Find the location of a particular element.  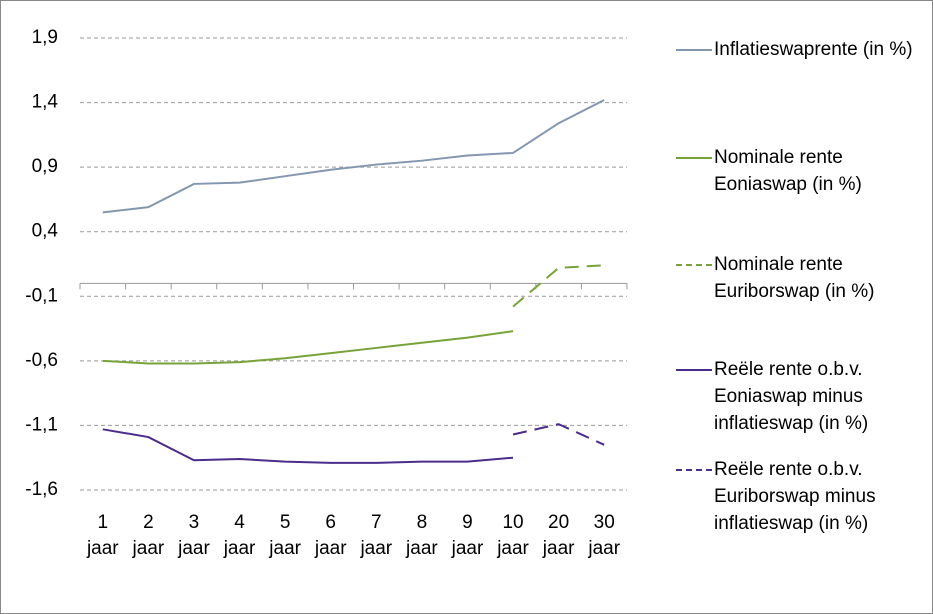

x-tick-label: 3 jaar is located at coordinates (193, 535).